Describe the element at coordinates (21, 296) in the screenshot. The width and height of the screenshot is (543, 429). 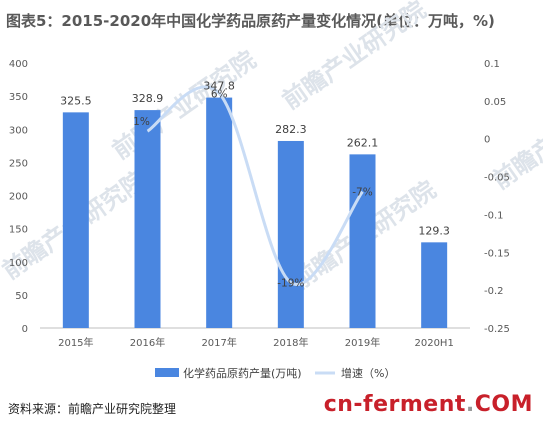
I see `y-left-tick-label-1: 50` at that location.